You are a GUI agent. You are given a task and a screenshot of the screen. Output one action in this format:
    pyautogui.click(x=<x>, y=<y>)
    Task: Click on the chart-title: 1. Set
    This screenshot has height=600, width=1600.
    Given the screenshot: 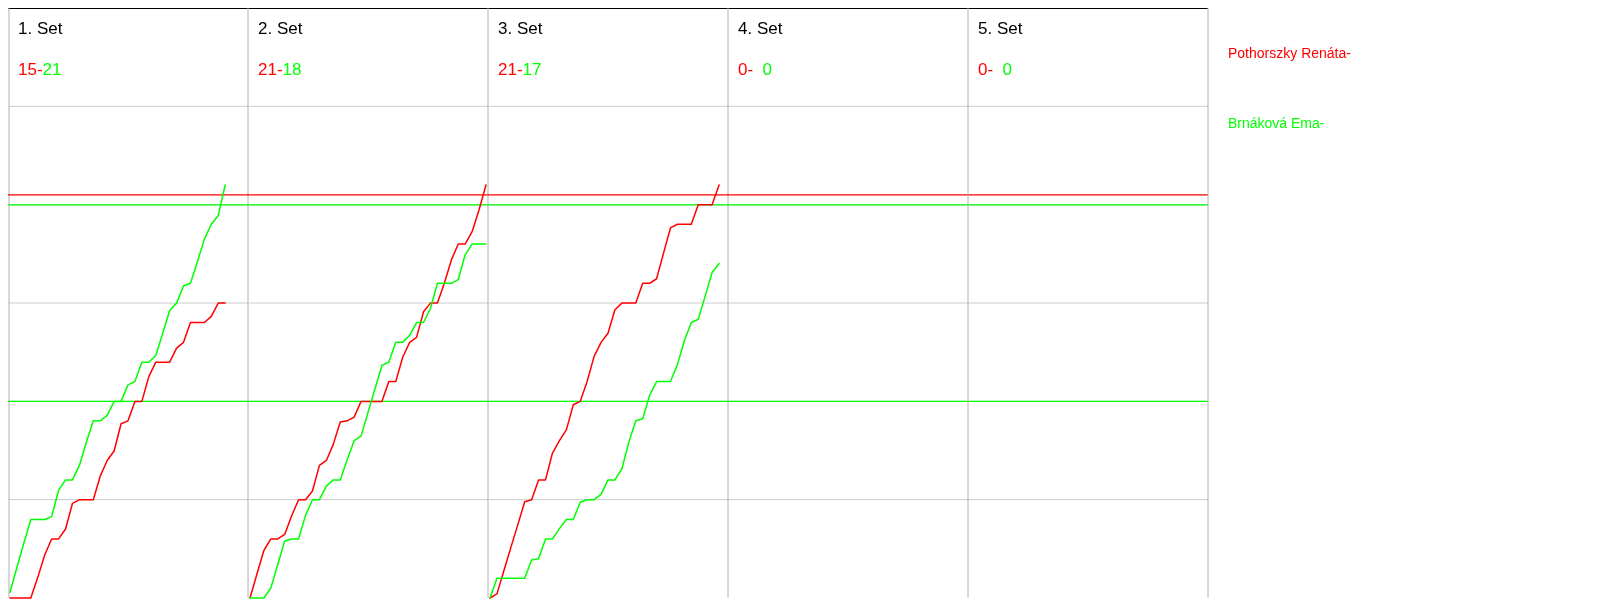 What is the action you would take?
    pyautogui.click(x=40, y=28)
    